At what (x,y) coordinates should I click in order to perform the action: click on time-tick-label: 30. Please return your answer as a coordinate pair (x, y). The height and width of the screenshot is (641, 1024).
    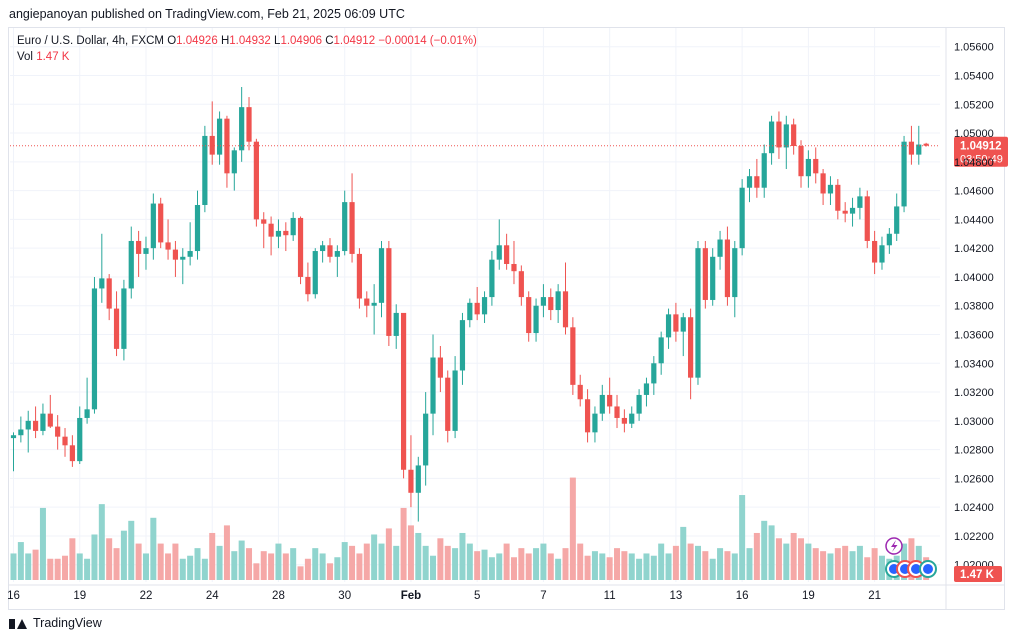
    Looking at the image, I should click on (344, 596).